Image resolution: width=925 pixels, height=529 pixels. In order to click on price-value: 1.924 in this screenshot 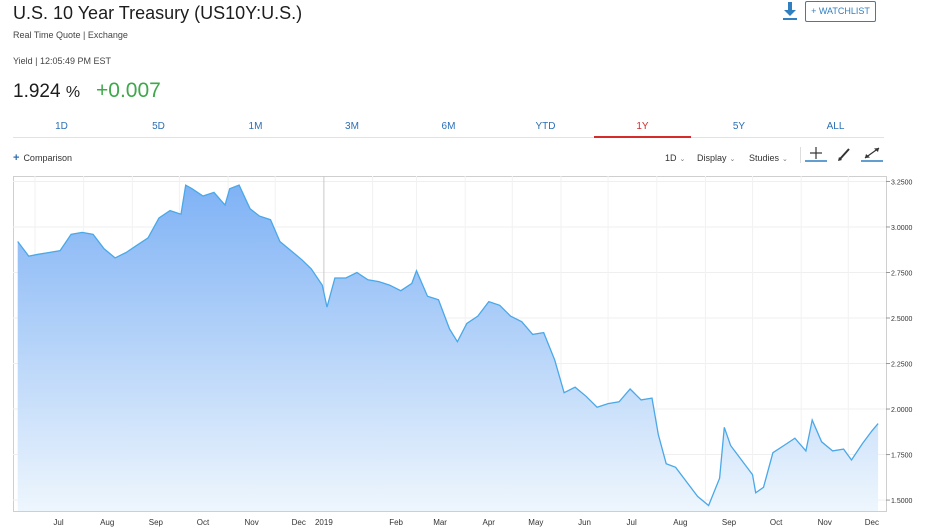, I will do `click(37, 91)`.